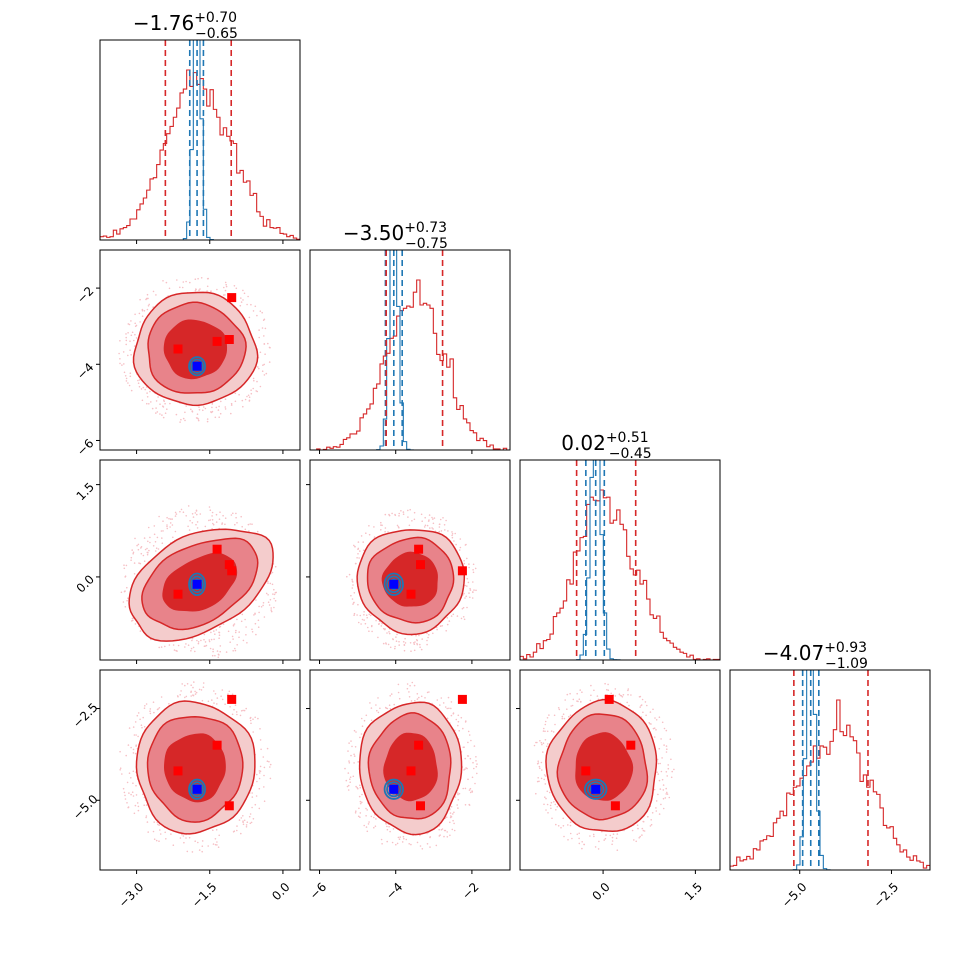 The width and height of the screenshot is (970, 970). Describe the element at coordinates (462, 699) in the screenshot. I see `other-marker` at that location.